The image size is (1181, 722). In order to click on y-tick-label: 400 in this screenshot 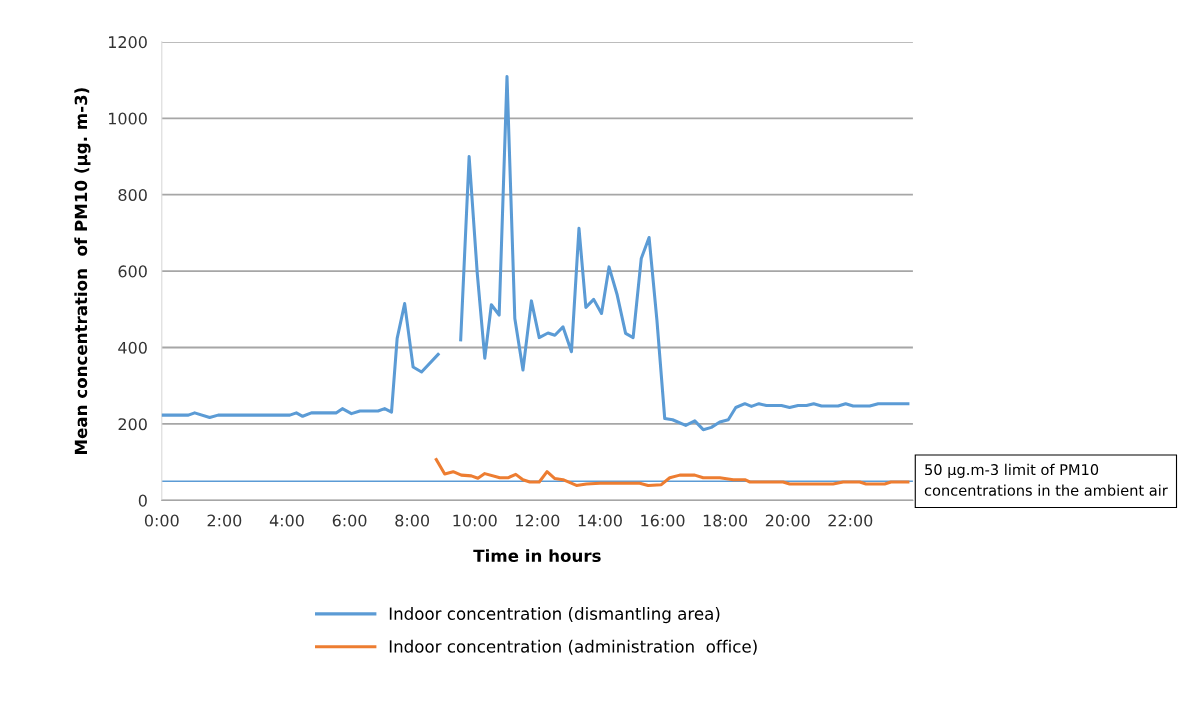, I will do `click(132, 347)`.